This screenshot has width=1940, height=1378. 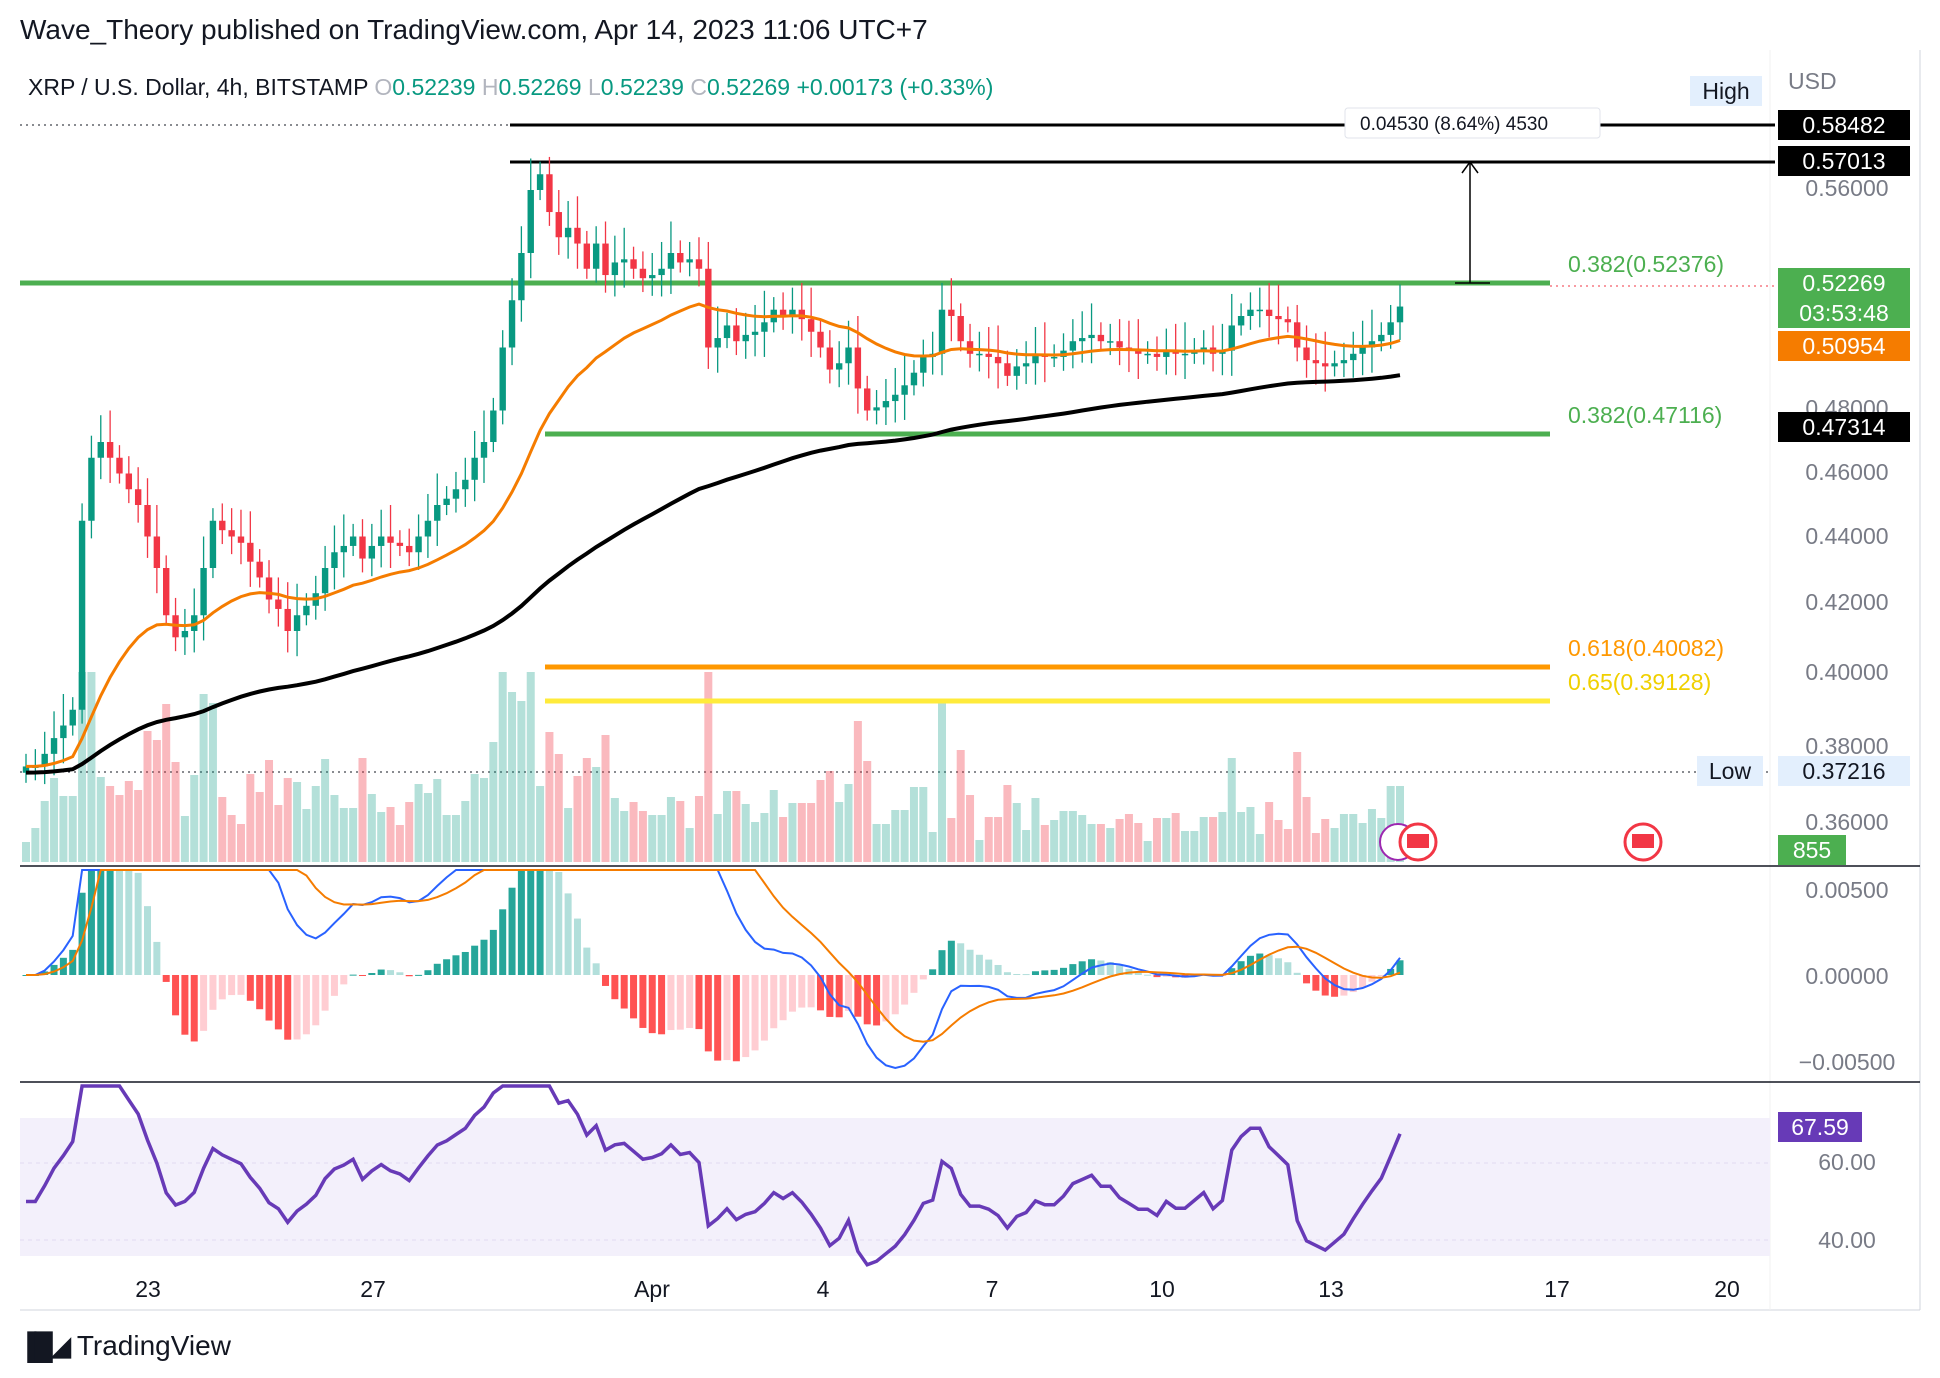 What do you see at coordinates (1331, 1289) in the screenshot?
I see `x-tick-13: 13` at bounding box center [1331, 1289].